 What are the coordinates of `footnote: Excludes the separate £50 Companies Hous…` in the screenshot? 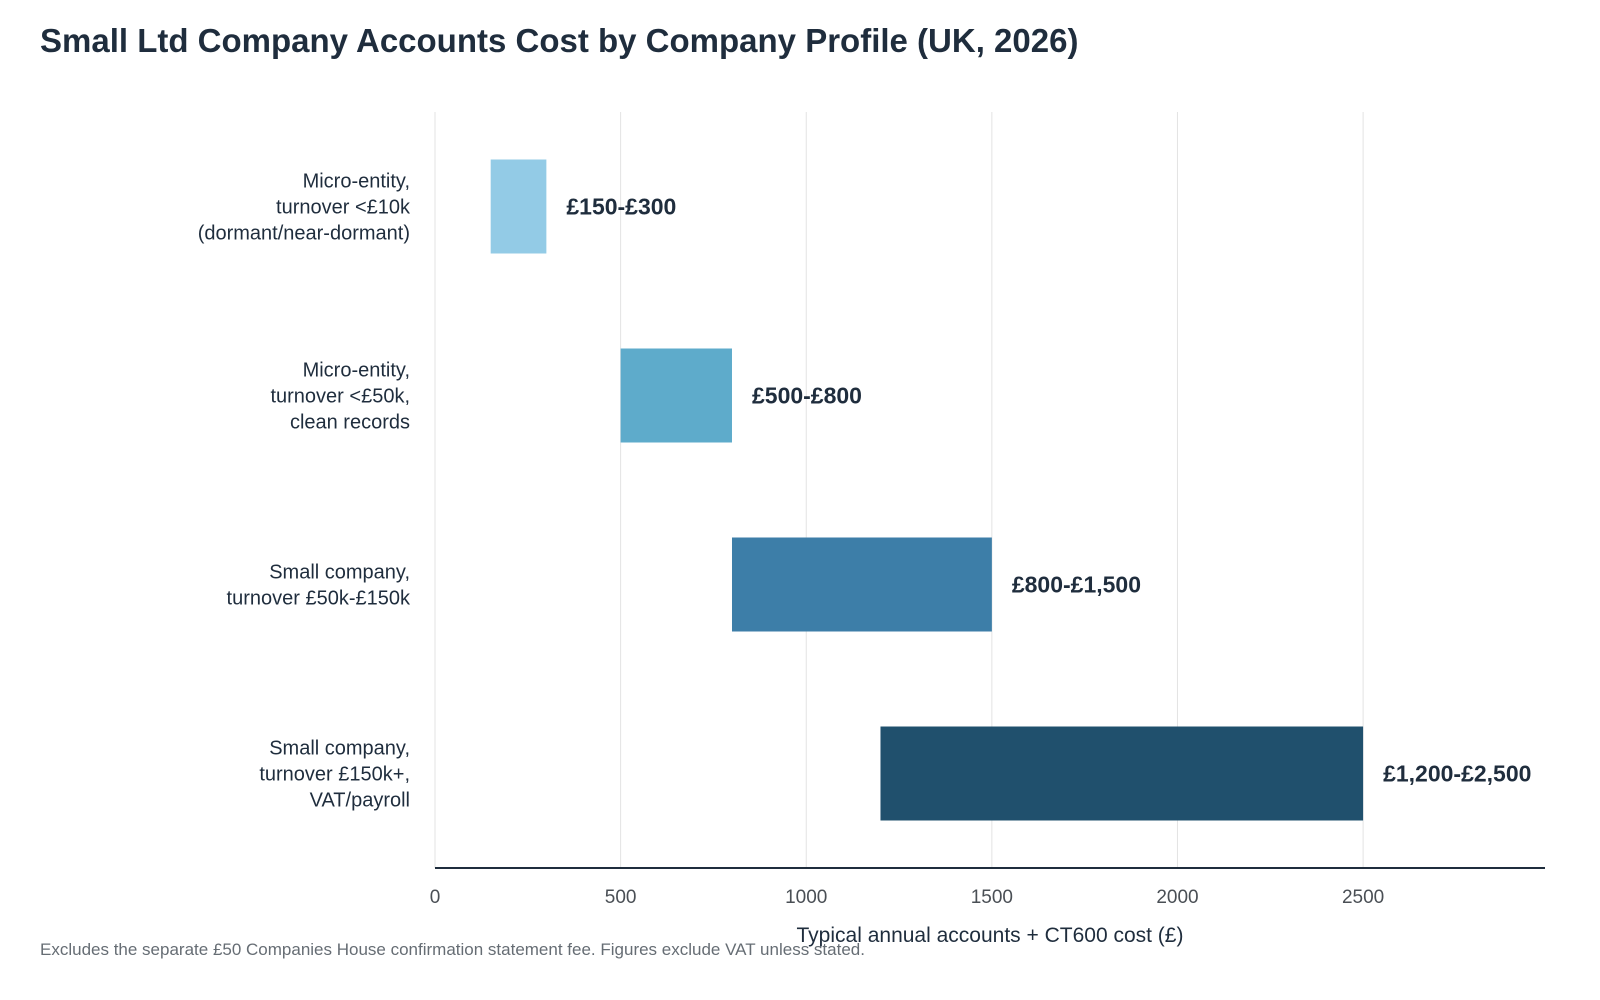 It's located at (452, 949).